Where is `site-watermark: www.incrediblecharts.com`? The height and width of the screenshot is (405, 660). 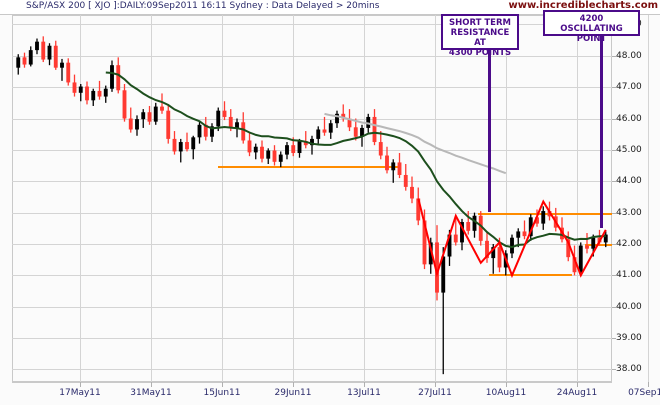 site-watermark: www.incrediblecharts.com is located at coordinates (583, 5).